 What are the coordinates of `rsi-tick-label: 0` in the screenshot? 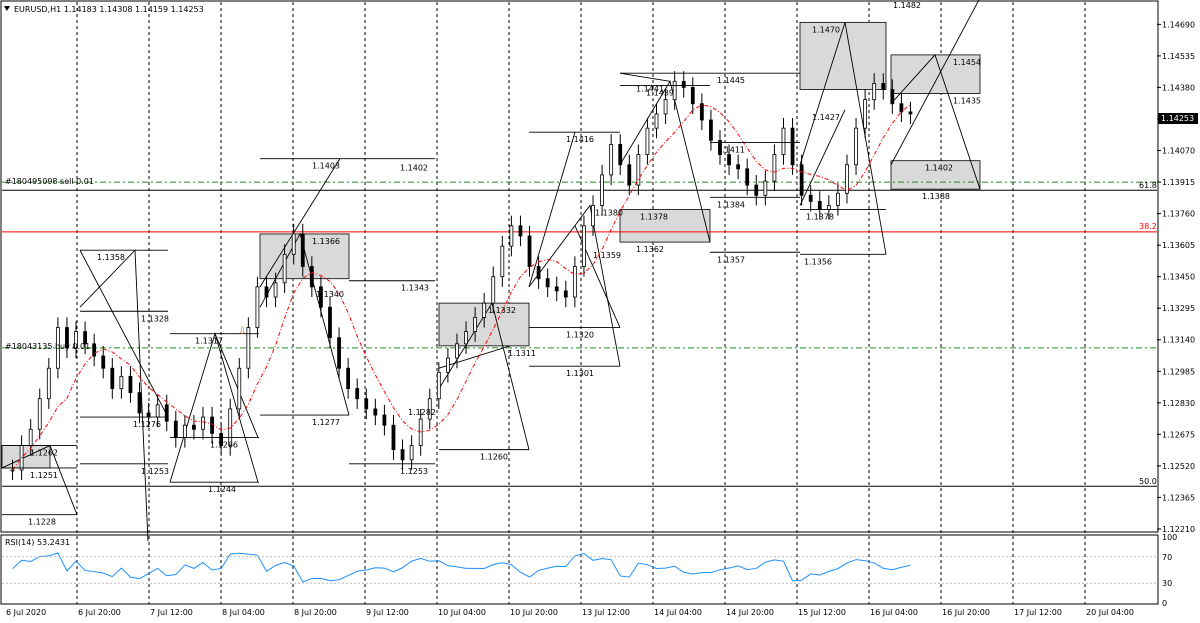 It's located at (1164, 603).